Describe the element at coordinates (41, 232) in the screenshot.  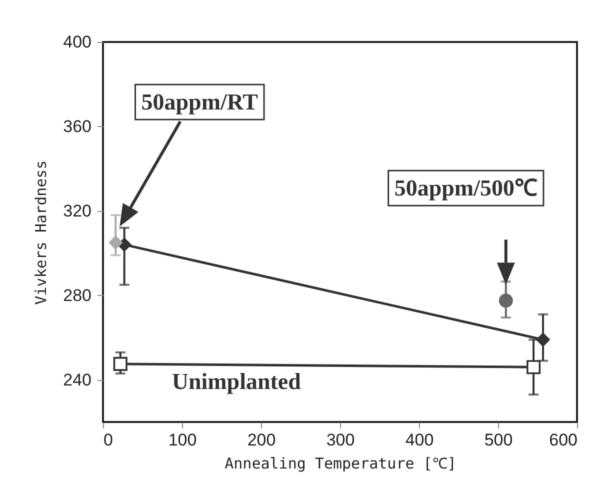
I see `y-axis-title: Vivkers Hardness` at that location.